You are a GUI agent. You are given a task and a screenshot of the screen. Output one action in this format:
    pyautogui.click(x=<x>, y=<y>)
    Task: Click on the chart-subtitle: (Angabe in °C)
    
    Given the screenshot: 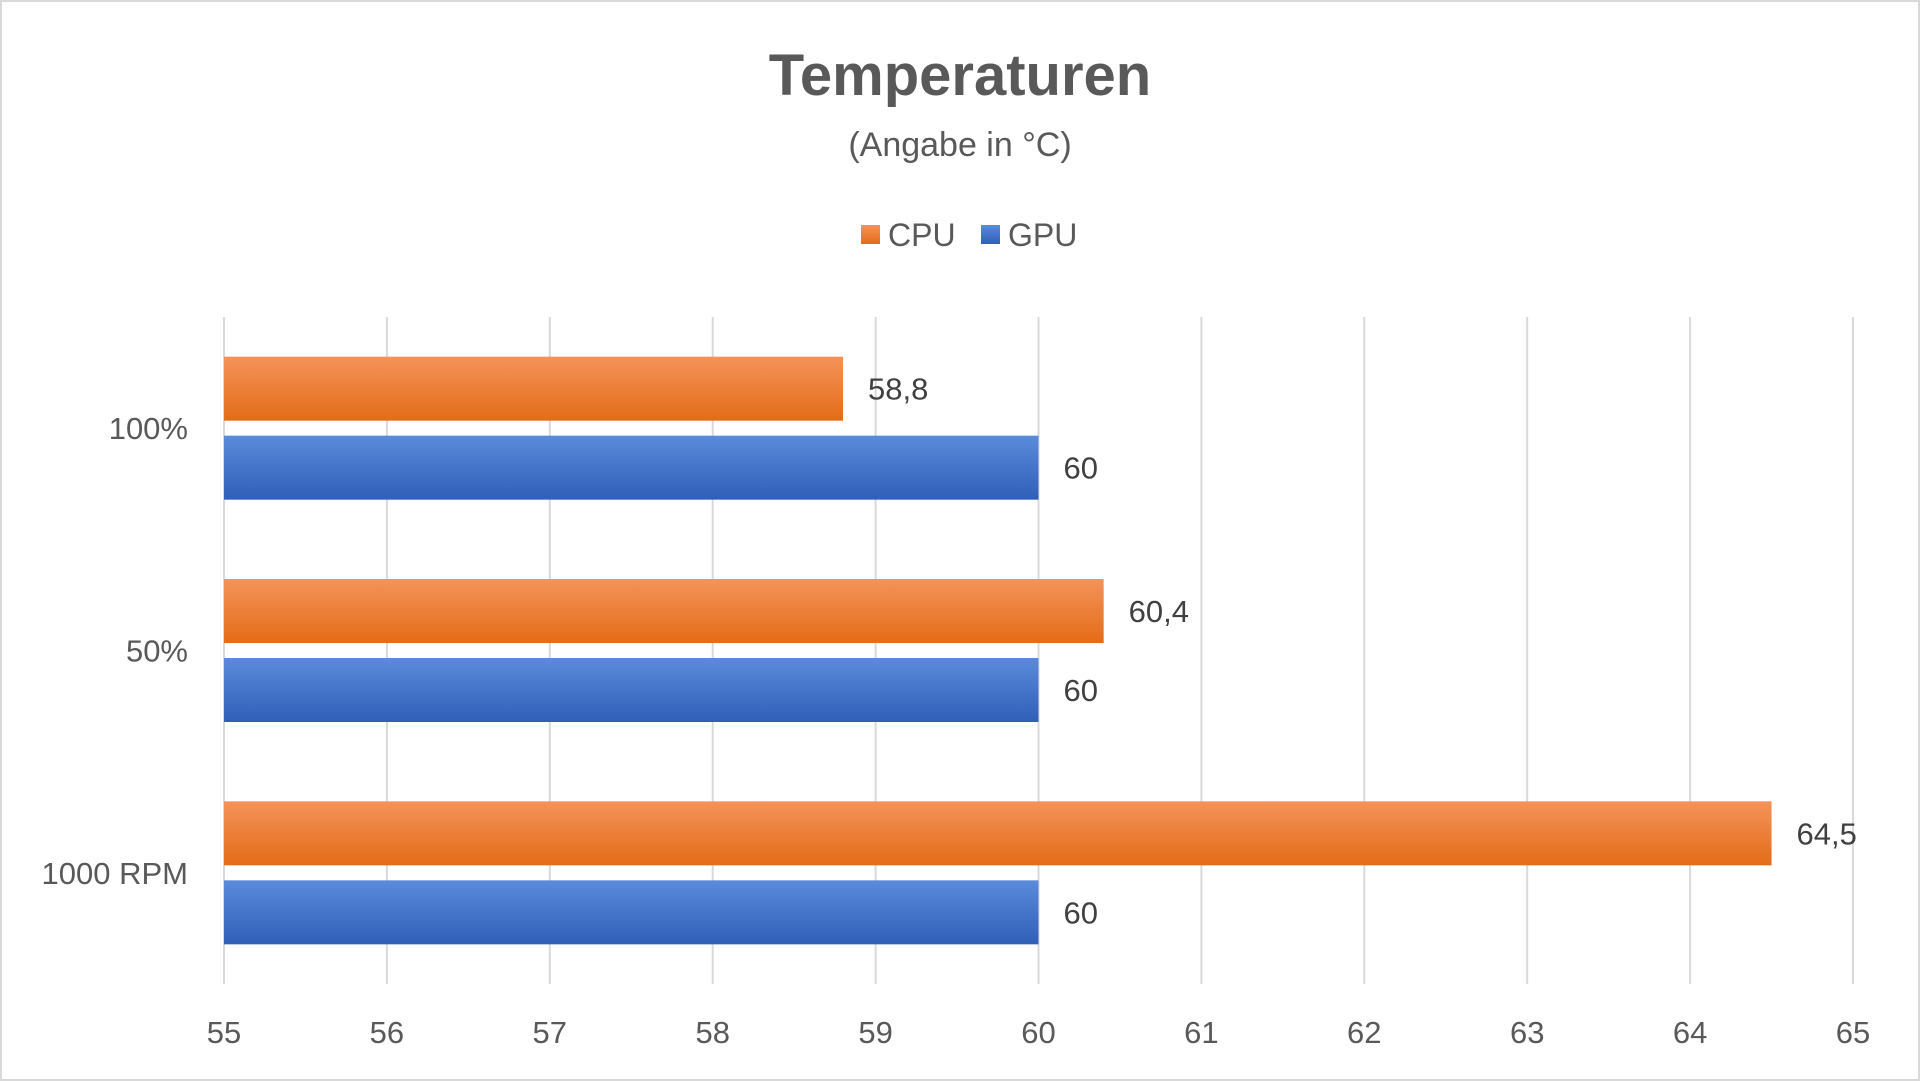 What is the action you would take?
    pyautogui.click(x=959, y=145)
    